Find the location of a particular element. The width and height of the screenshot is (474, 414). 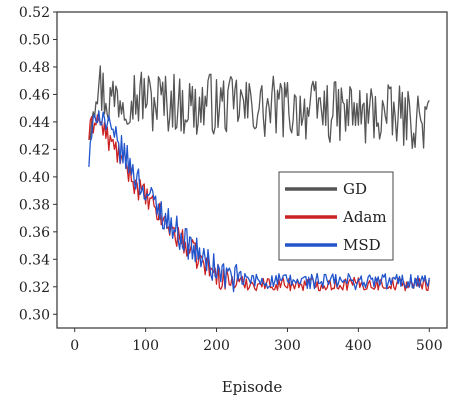

y-tick-label: 0.50 is located at coordinates (34, 40).